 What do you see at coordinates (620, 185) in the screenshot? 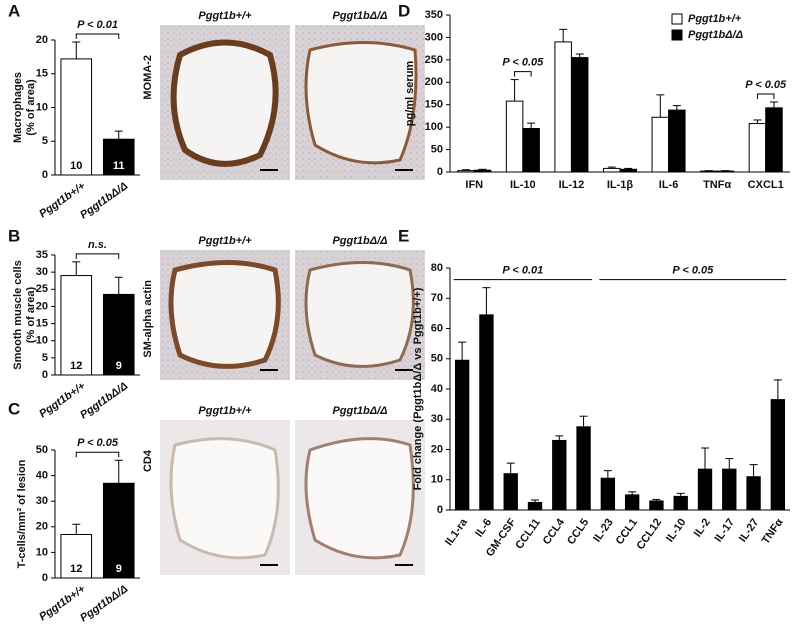
I see `x-tick-label: IL-1β` at bounding box center [620, 185].